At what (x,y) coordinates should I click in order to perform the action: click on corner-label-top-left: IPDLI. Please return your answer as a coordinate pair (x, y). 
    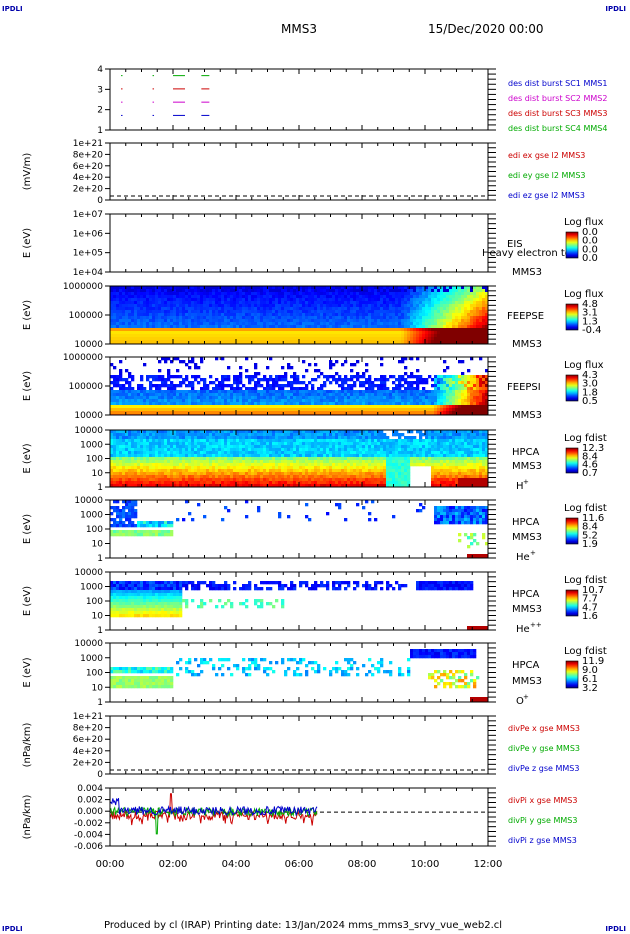
    Looking at the image, I should click on (12, 9).